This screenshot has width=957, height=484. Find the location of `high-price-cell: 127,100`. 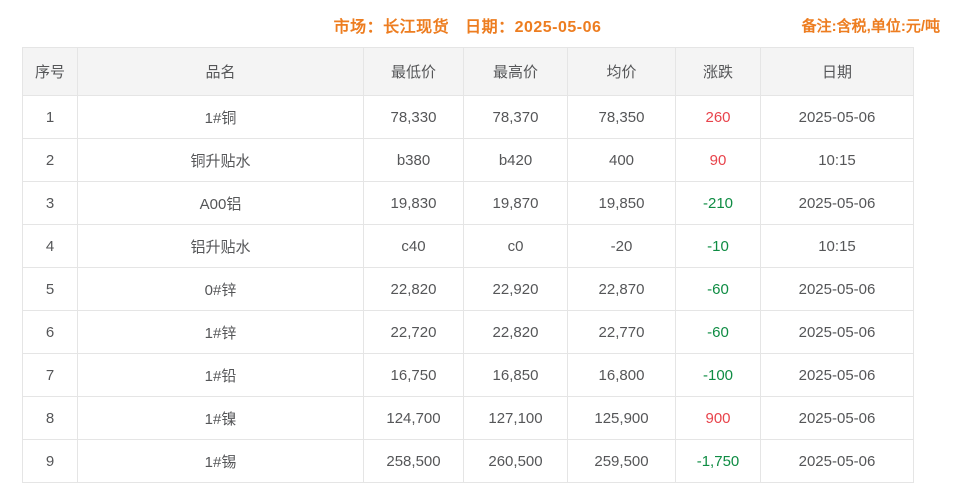

high-price-cell: 127,100 is located at coordinates (515, 418).